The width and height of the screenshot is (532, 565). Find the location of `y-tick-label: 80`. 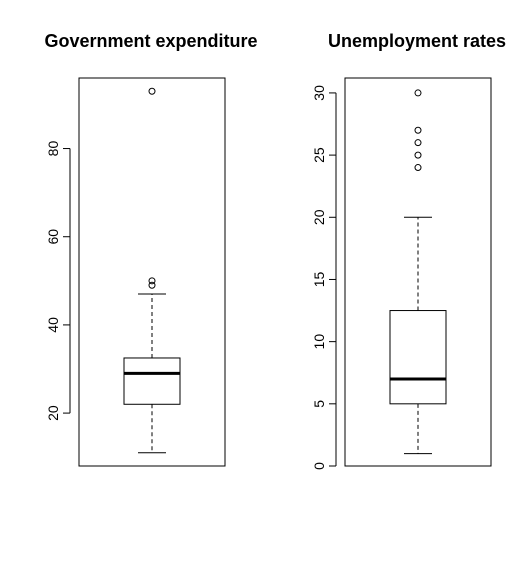

y-tick-label: 80 is located at coordinates (53, 149).